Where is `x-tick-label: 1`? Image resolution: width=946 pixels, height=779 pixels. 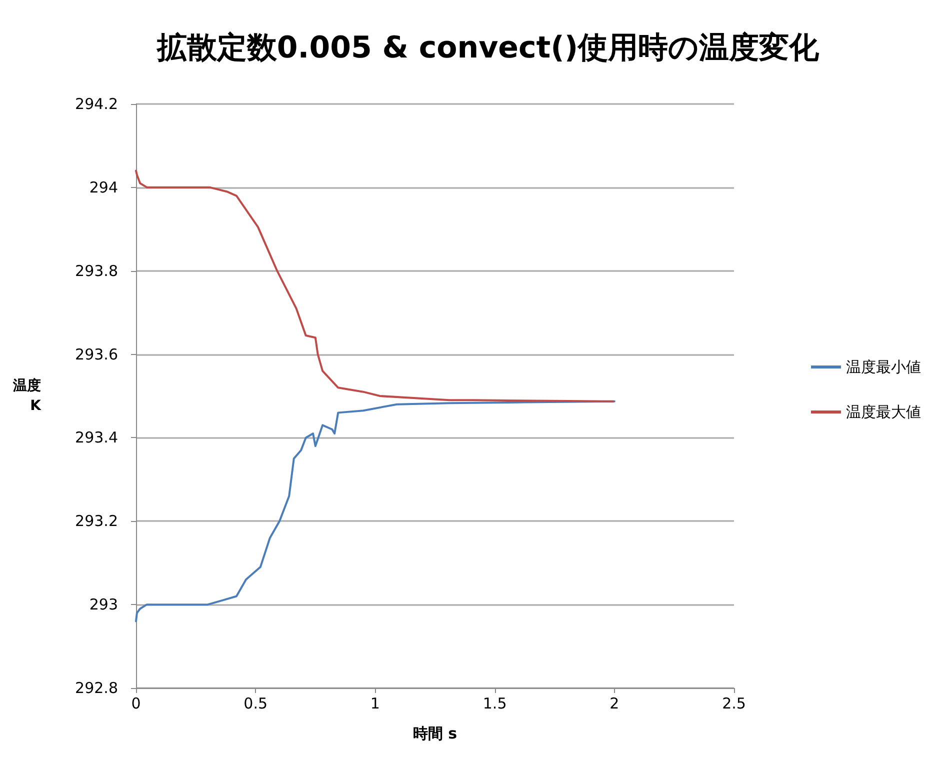
x-tick-label: 1 is located at coordinates (375, 703).